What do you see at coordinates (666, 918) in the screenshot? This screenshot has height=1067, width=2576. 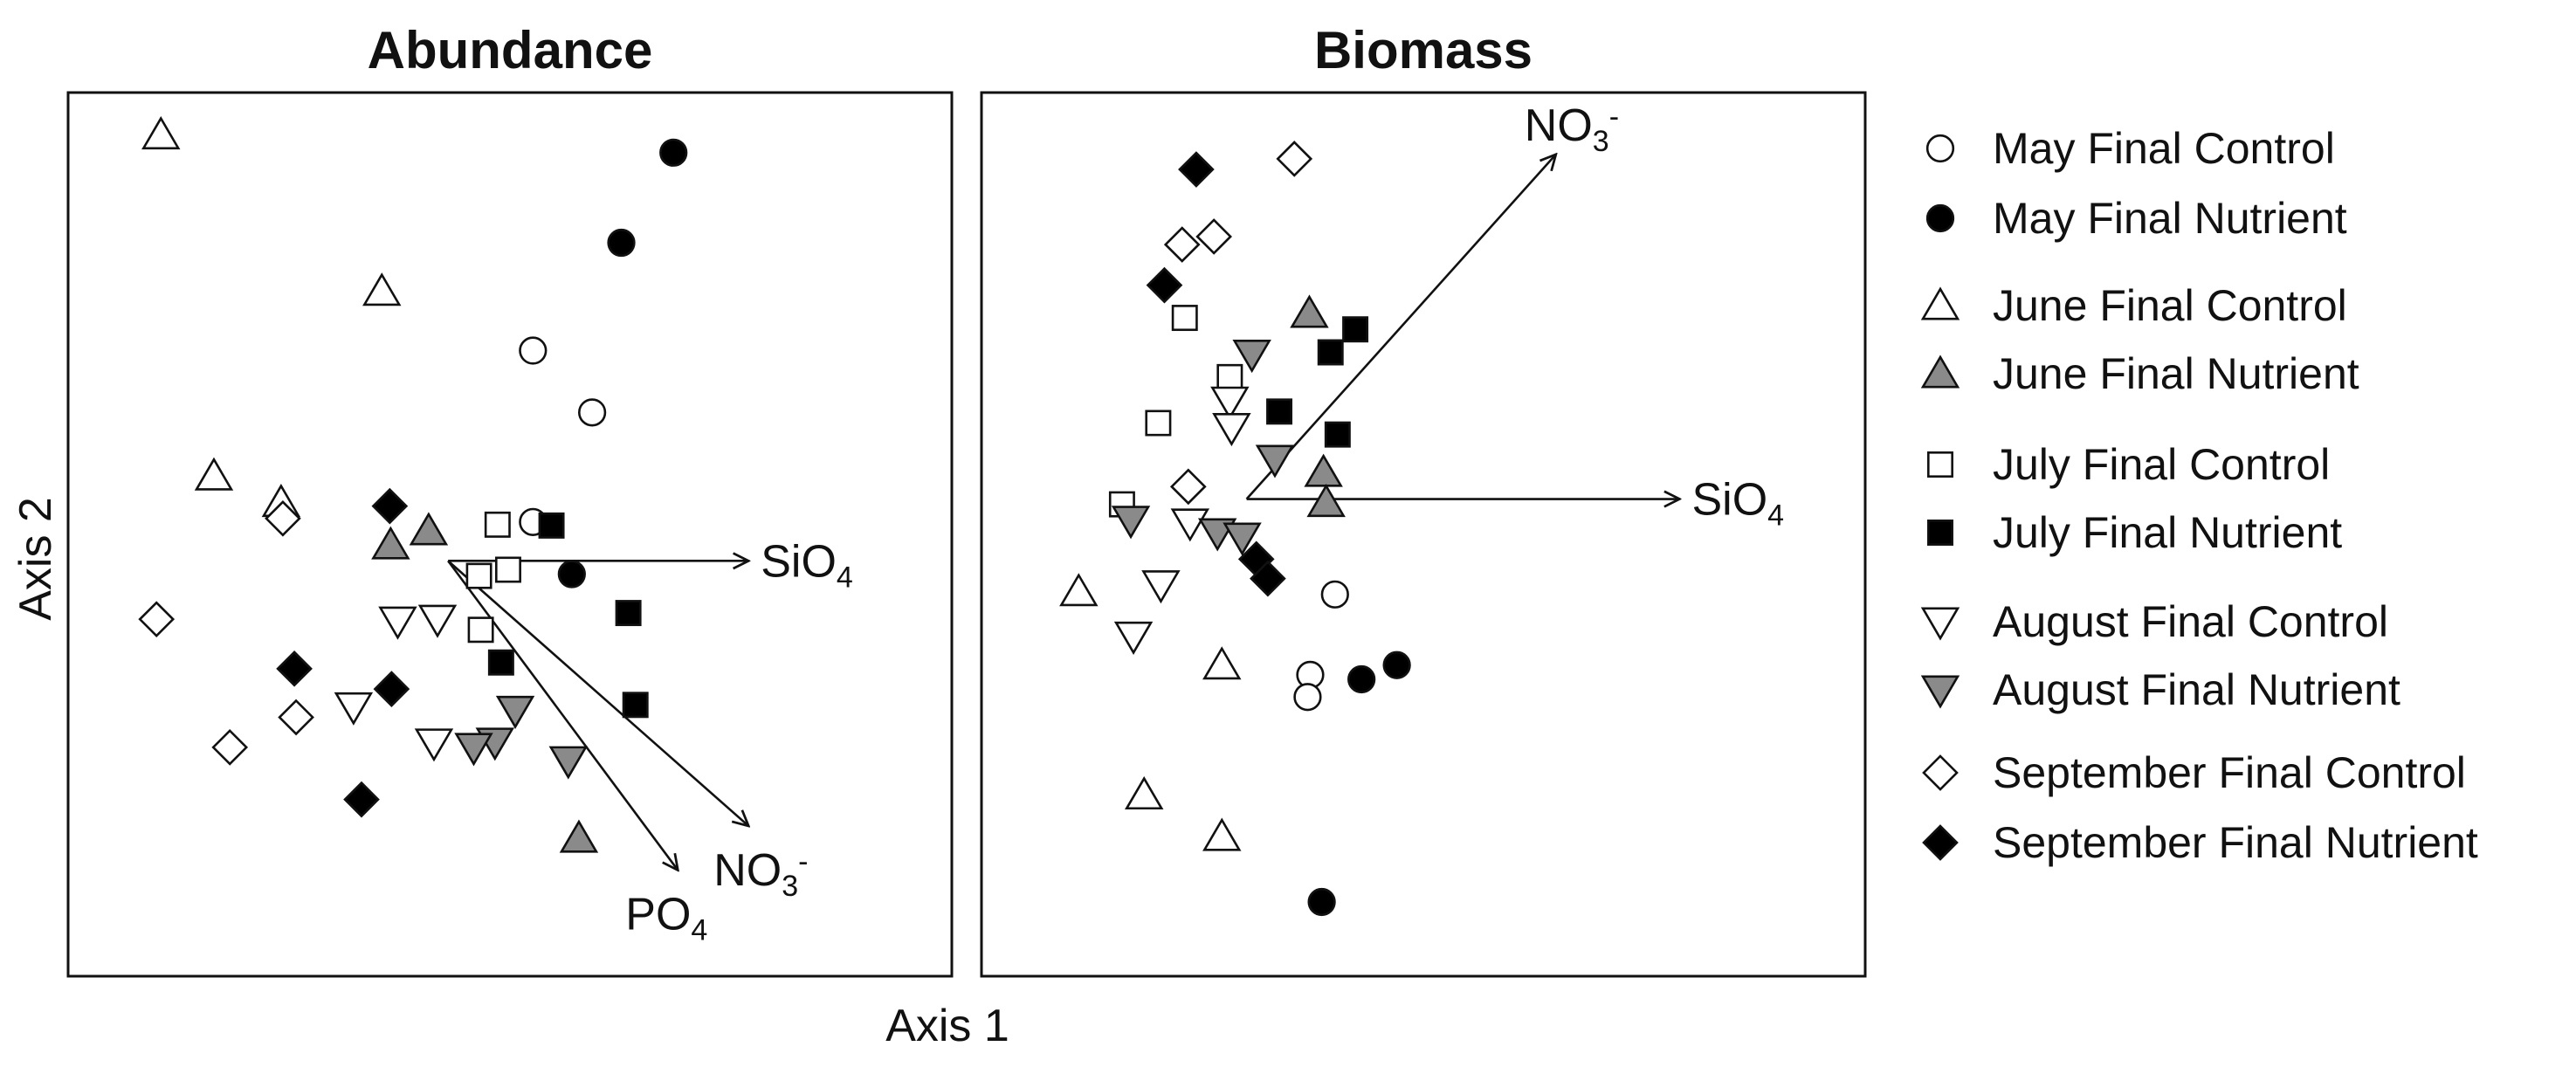 I see `vector-po4-label: PO4` at bounding box center [666, 918].